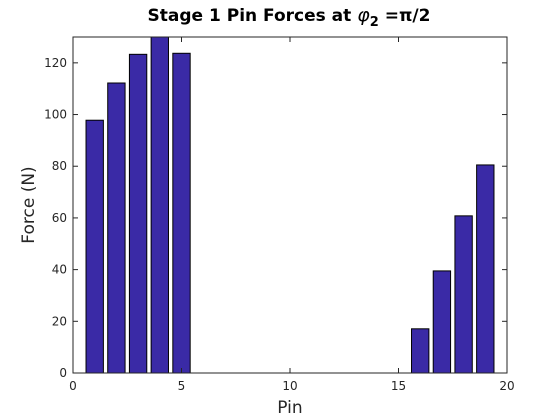 This screenshot has height=420, width=560. What do you see at coordinates (253, 16) in the screenshot?
I see `chart-title-prefix: Stage 1 Pin Forces at` at bounding box center [253, 16].